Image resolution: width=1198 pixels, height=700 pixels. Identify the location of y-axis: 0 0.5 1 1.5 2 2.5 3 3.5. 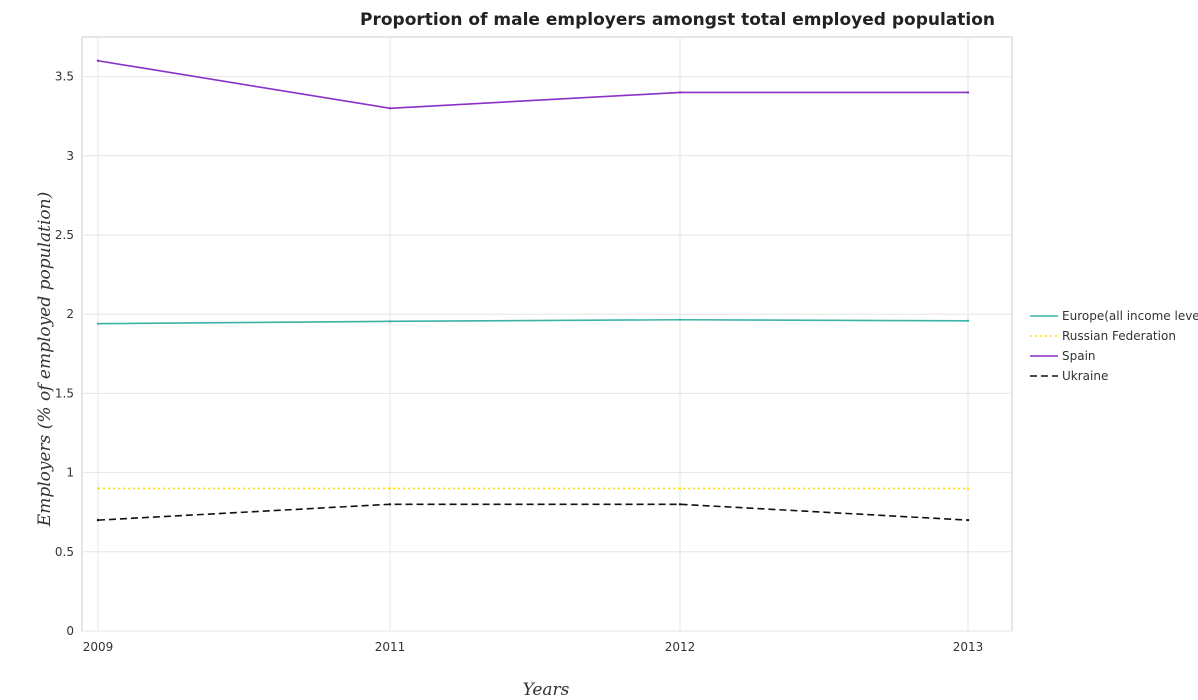
(64, 354).